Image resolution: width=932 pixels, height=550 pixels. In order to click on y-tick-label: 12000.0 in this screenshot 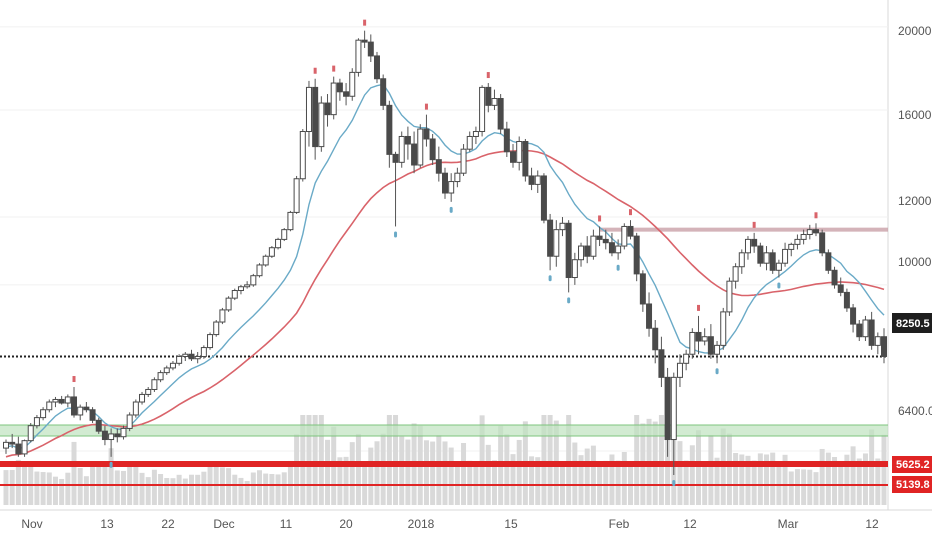, I will do `click(915, 201)`.